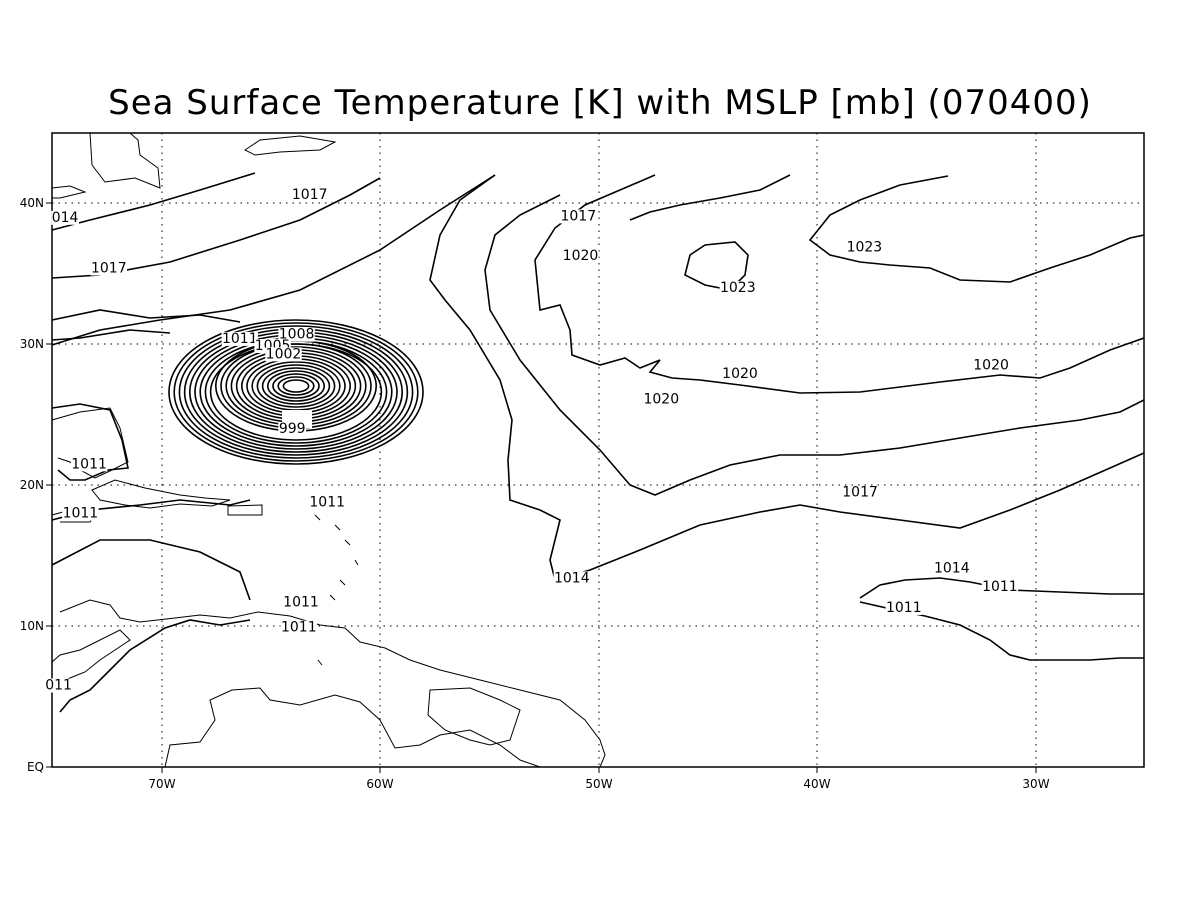 This screenshot has height=900, width=1200. What do you see at coordinates (352, 727) in the screenshot?
I see `venezuela-interior` at bounding box center [352, 727].